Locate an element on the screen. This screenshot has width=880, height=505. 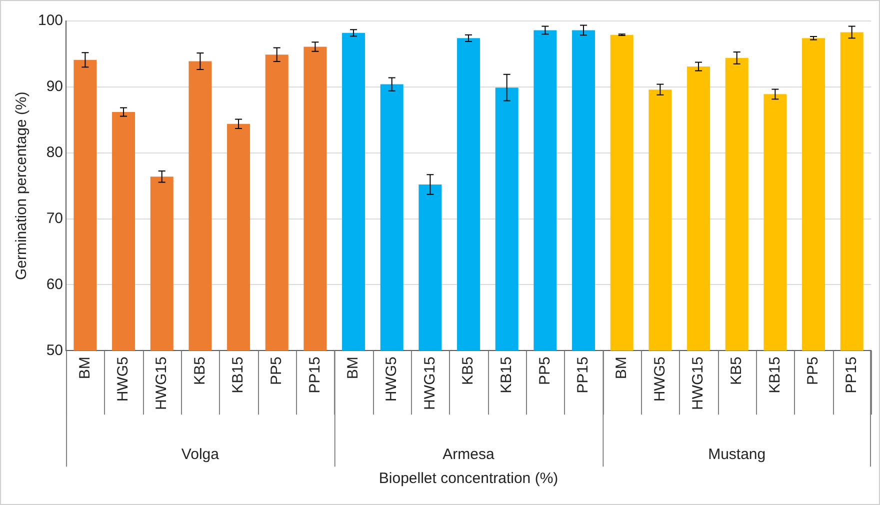
y-tick-label: 60 is located at coordinates (55, 284).